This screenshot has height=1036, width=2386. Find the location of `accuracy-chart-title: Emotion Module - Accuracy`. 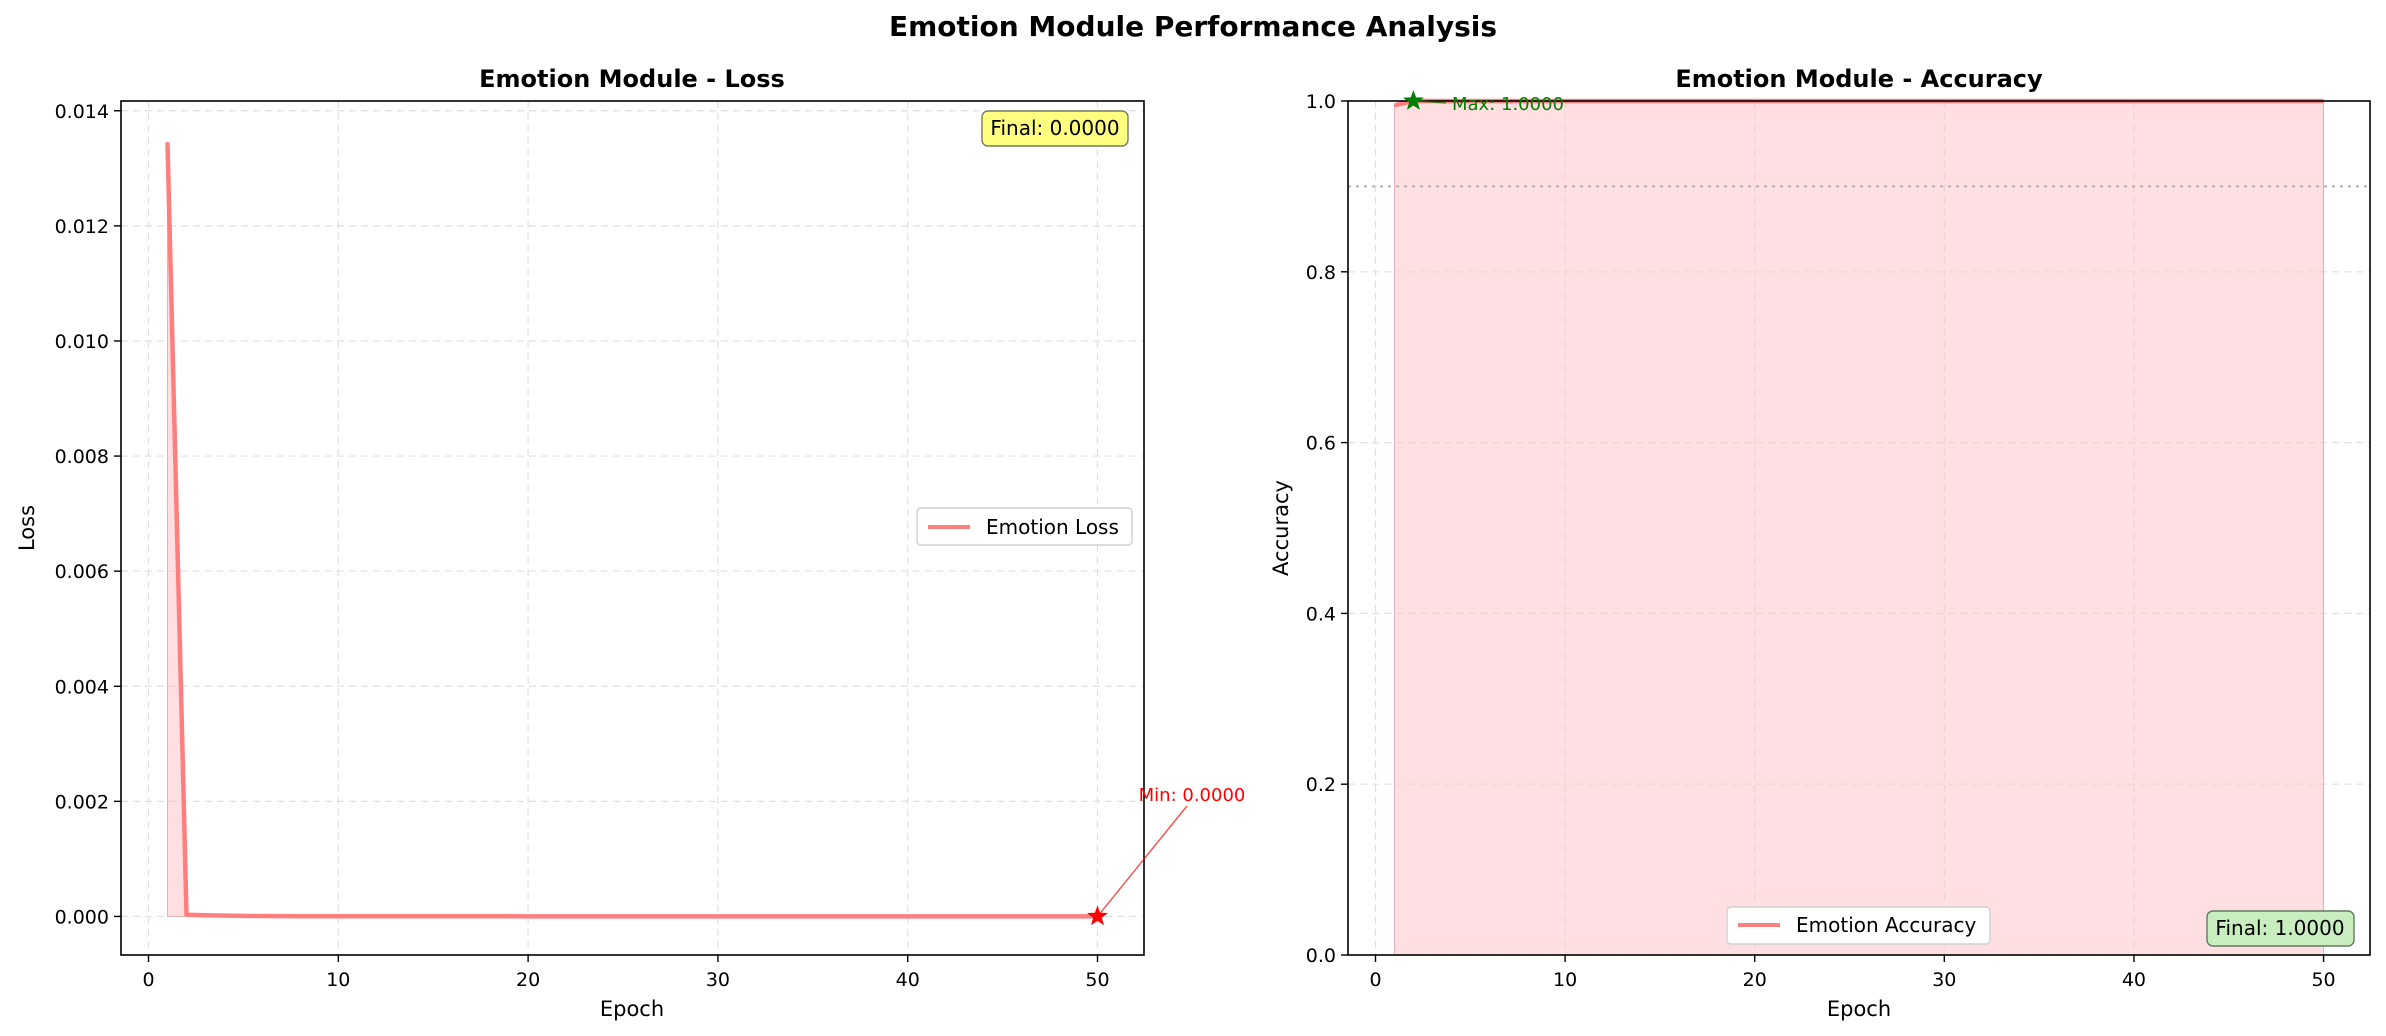

accuracy-chart-title: Emotion Module - Accuracy is located at coordinates (1859, 79).